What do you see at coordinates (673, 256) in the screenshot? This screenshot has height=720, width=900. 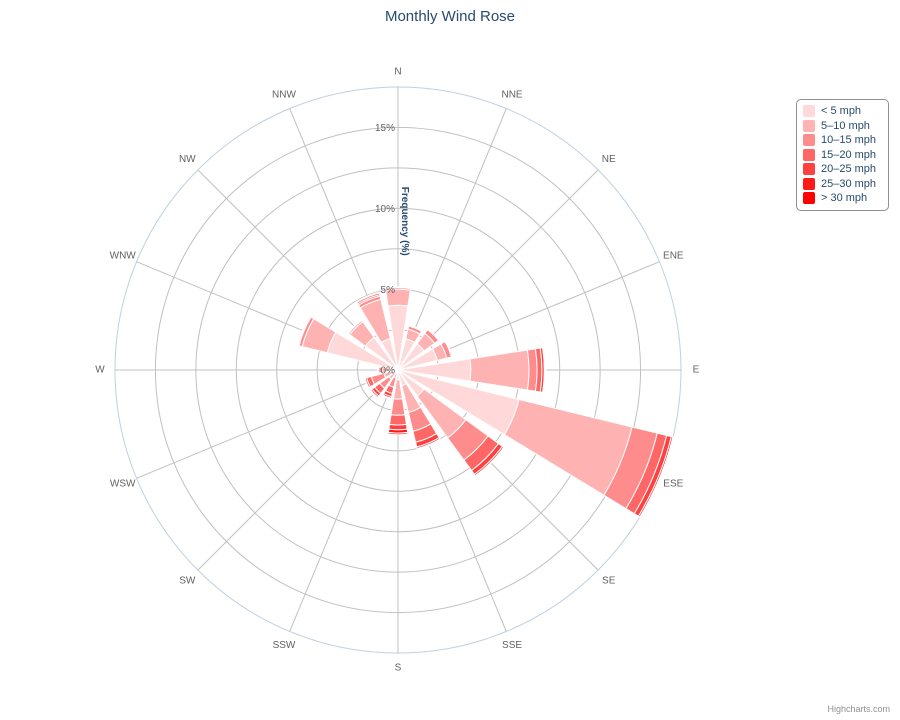 I see `direction-label-ene: ENE` at bounding box center [673, 256].